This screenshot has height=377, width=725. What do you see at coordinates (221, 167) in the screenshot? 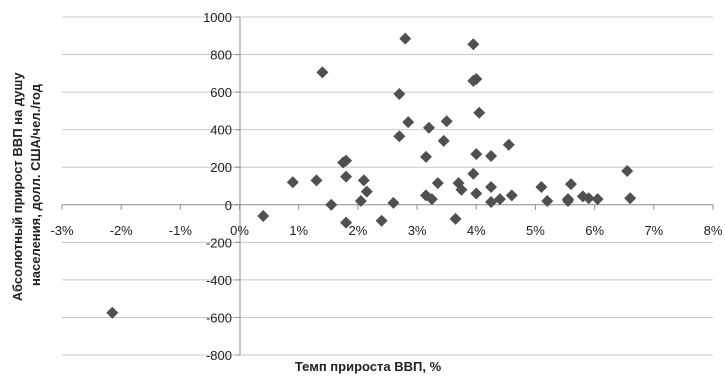
I see `y-tick-label: 200` at bounding box center [221, 167].